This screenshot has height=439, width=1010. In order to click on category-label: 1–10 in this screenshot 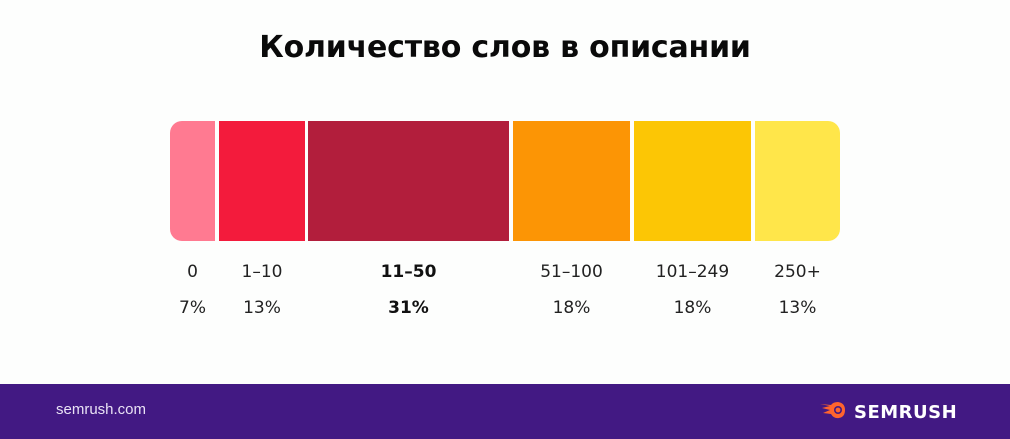, I will do `click(262, 272)`.